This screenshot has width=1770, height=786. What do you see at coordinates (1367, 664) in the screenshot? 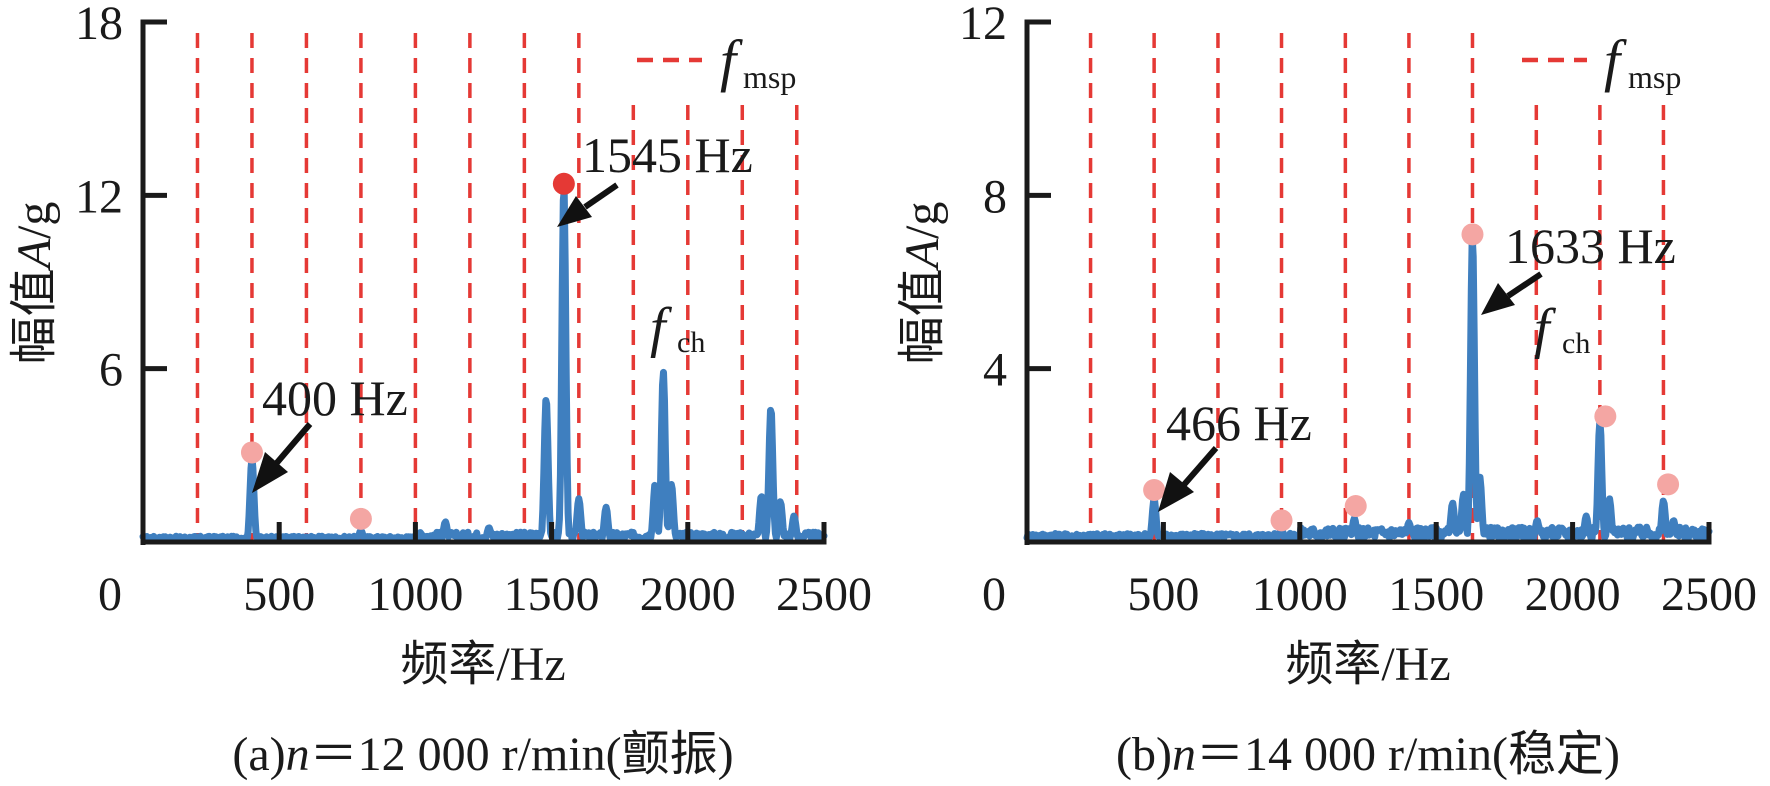
I see `x-axis-title-b: 频率/Hz` at bounding box center [1367, 664].